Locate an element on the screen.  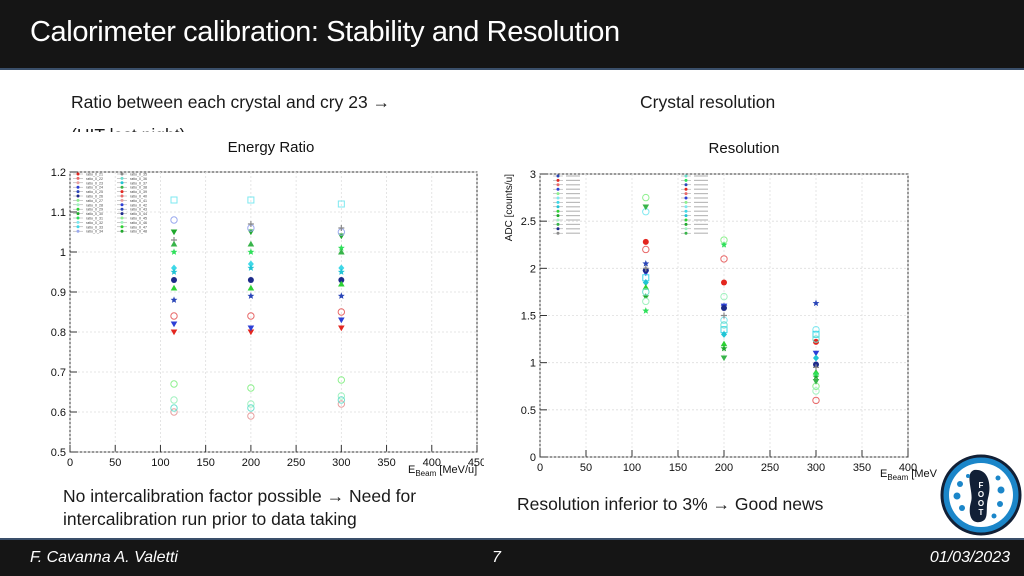
x-tick-label: 50 is located at coordinates (586, 468).